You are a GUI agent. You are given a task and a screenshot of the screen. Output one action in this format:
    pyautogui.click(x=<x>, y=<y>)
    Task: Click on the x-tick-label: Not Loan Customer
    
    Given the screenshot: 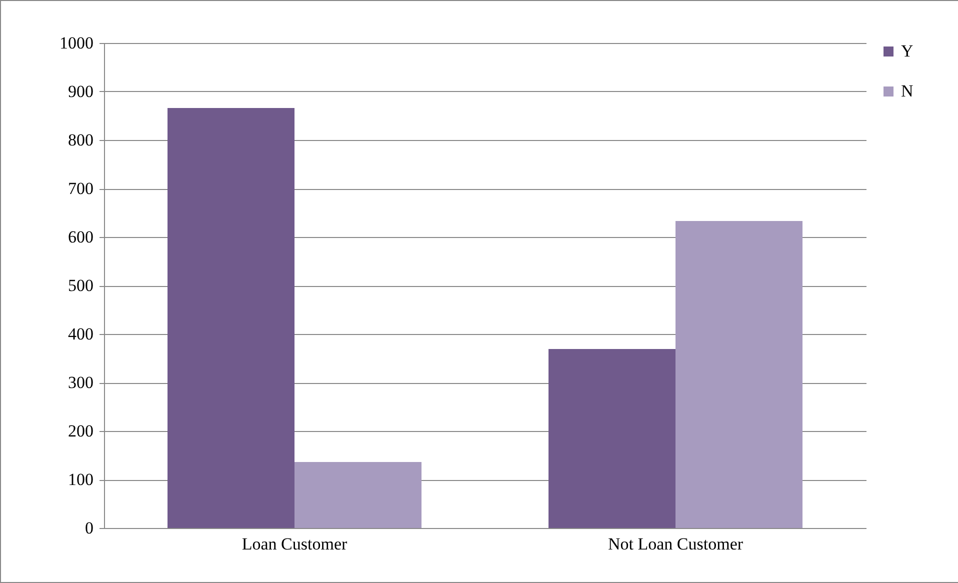 What is the action you would take?
    pyautogui.click(x=676, y=544)
    